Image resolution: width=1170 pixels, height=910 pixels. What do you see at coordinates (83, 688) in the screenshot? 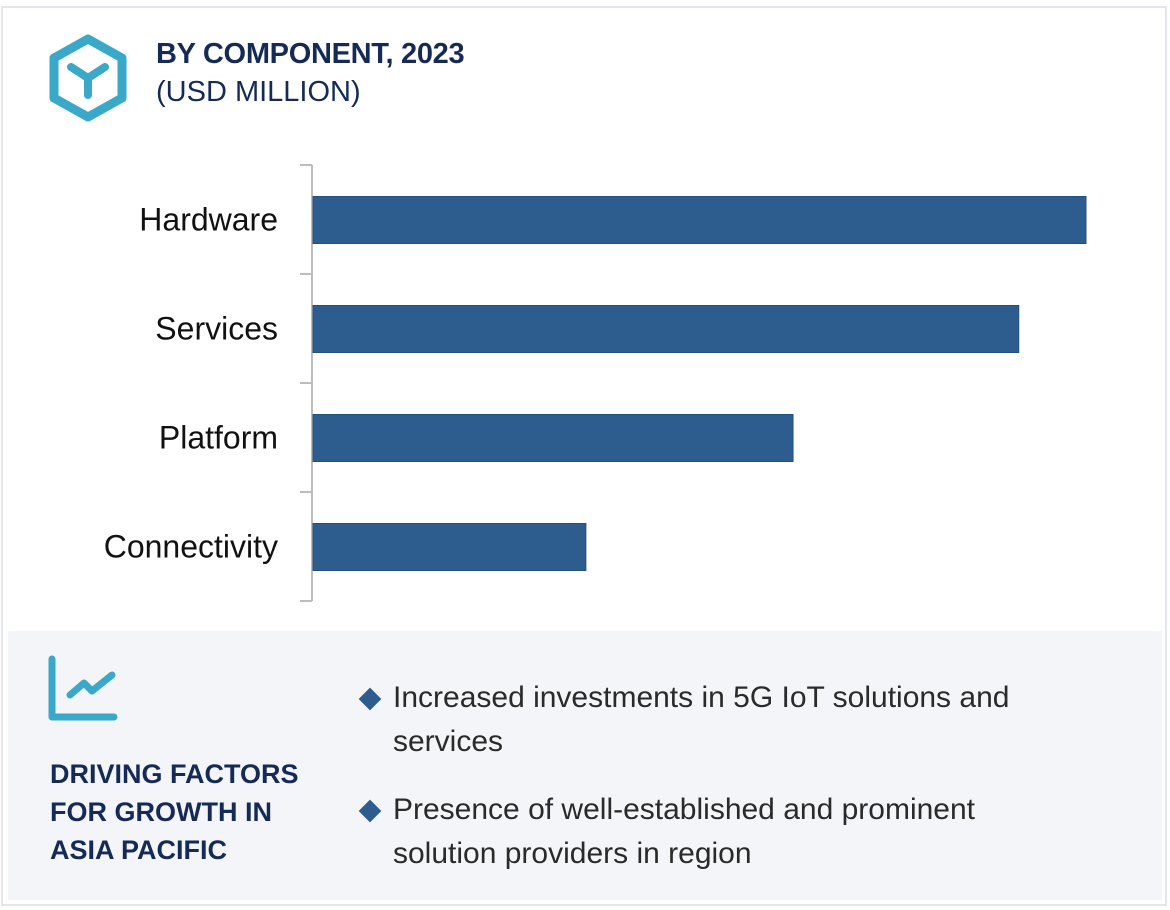
I see `line-chart-trend-icon` at bounding box center [83, 688].